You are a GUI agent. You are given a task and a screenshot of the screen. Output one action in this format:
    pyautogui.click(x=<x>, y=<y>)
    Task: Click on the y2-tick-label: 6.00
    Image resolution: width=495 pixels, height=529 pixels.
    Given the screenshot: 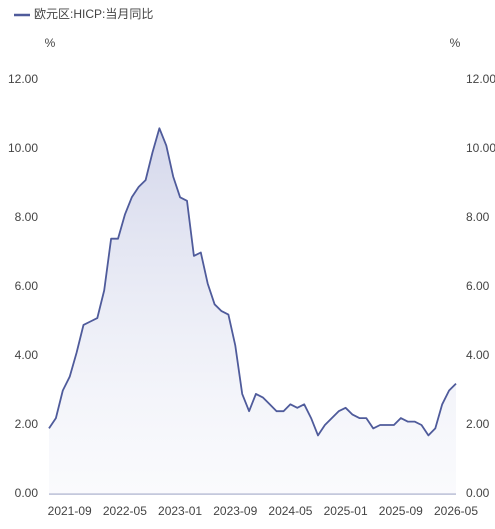 What is the action you would take?
    pyautogui.click(x=478, y=286)
    